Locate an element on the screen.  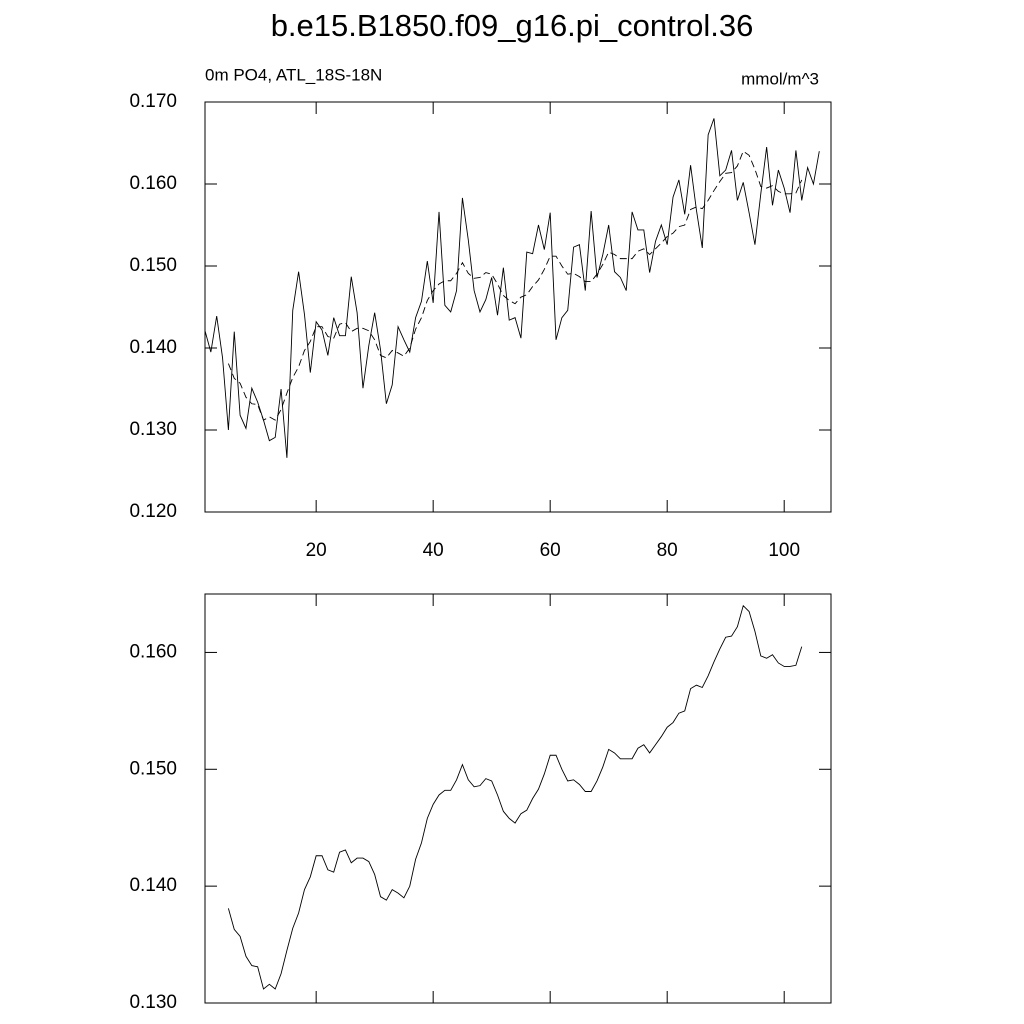
figure-title: b.e15.B1850.f09_g16.pi_control.36 is located at coordinates (512, 25).